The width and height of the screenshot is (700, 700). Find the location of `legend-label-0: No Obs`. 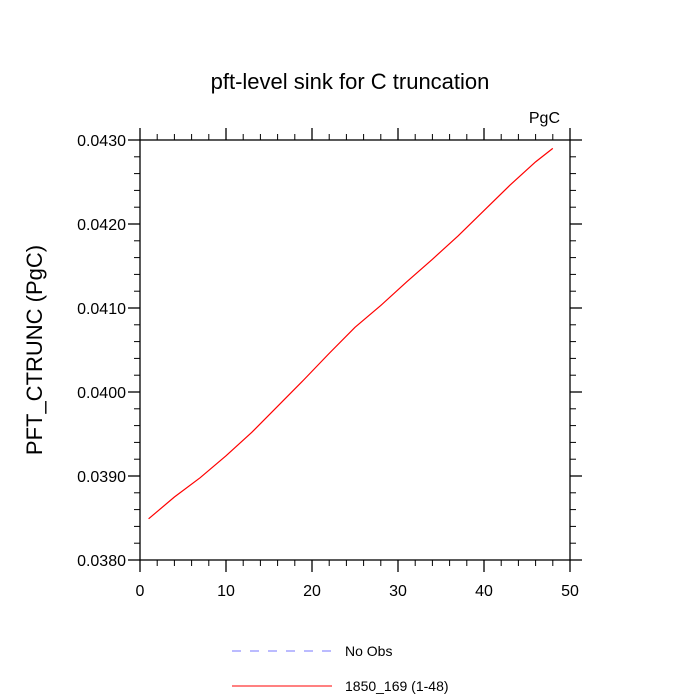

legend-label-0: No Obs is located at coordinates (368, 651).